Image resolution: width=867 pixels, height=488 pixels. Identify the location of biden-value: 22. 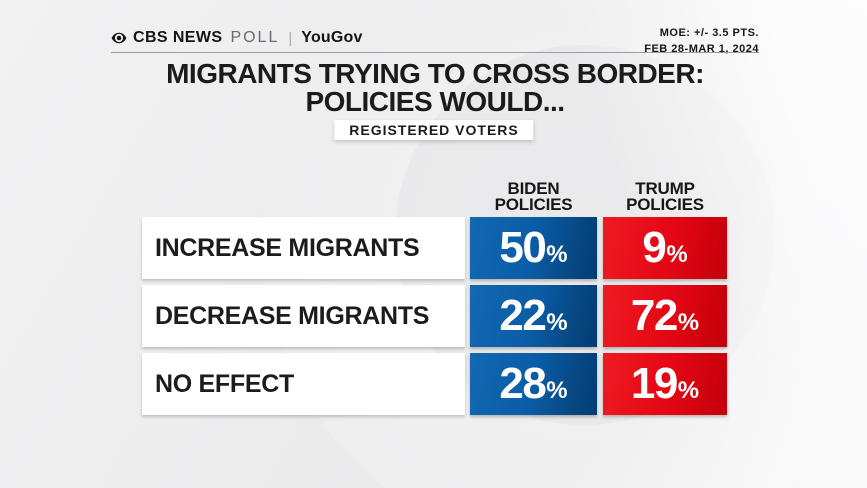
(522, 315).